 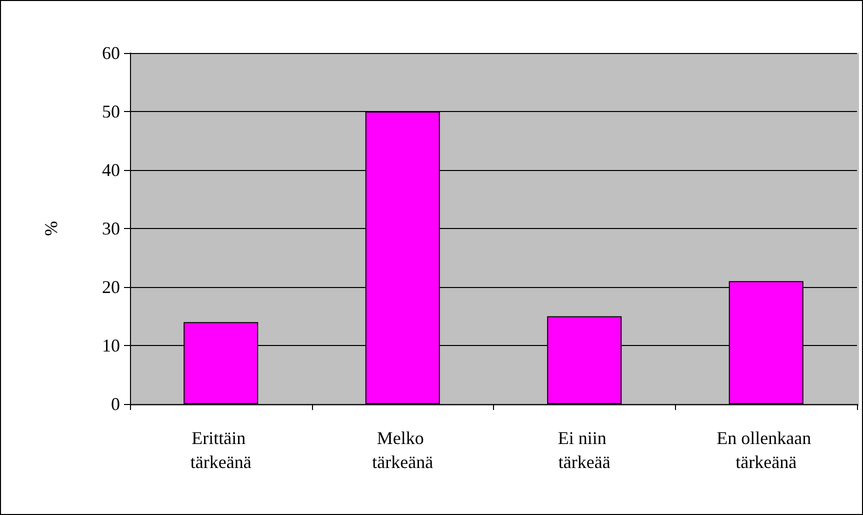 I want to click on y-tick-label: 30, so click(x=111, y=228).